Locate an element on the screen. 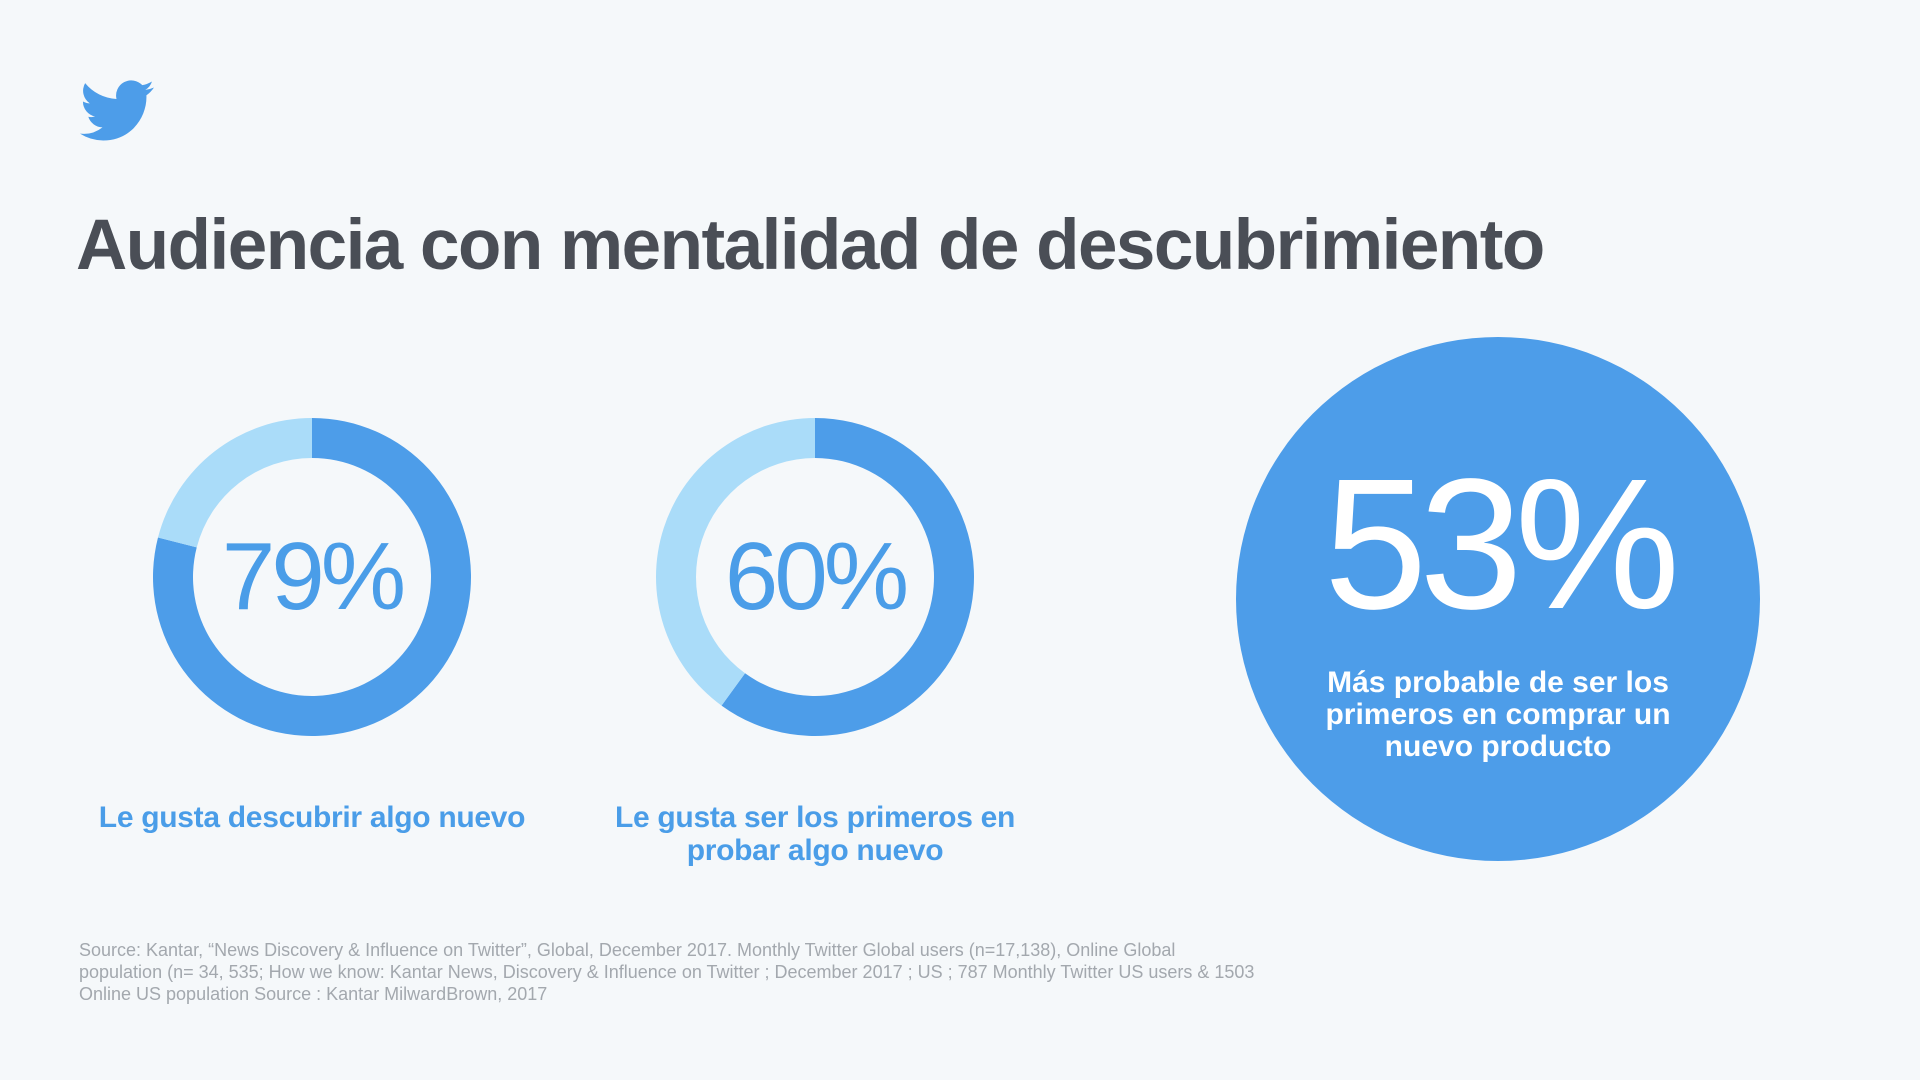 The image size is (1920, 1080). donut-chart-discover: 79% is located at coordinates (312, 577).